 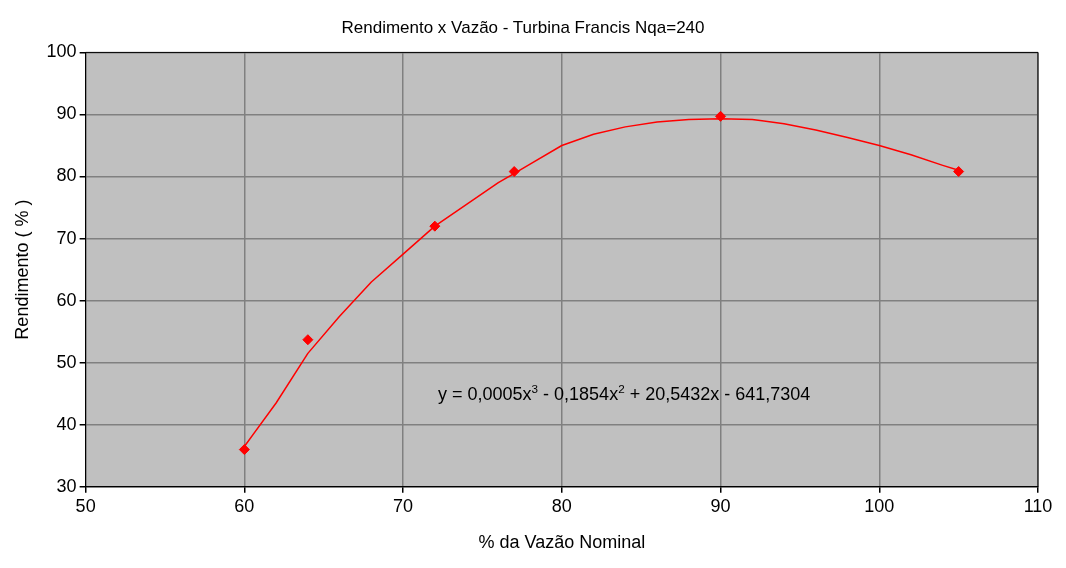 I want to click on x-tick-label: 50, so click(x=85, y=505).